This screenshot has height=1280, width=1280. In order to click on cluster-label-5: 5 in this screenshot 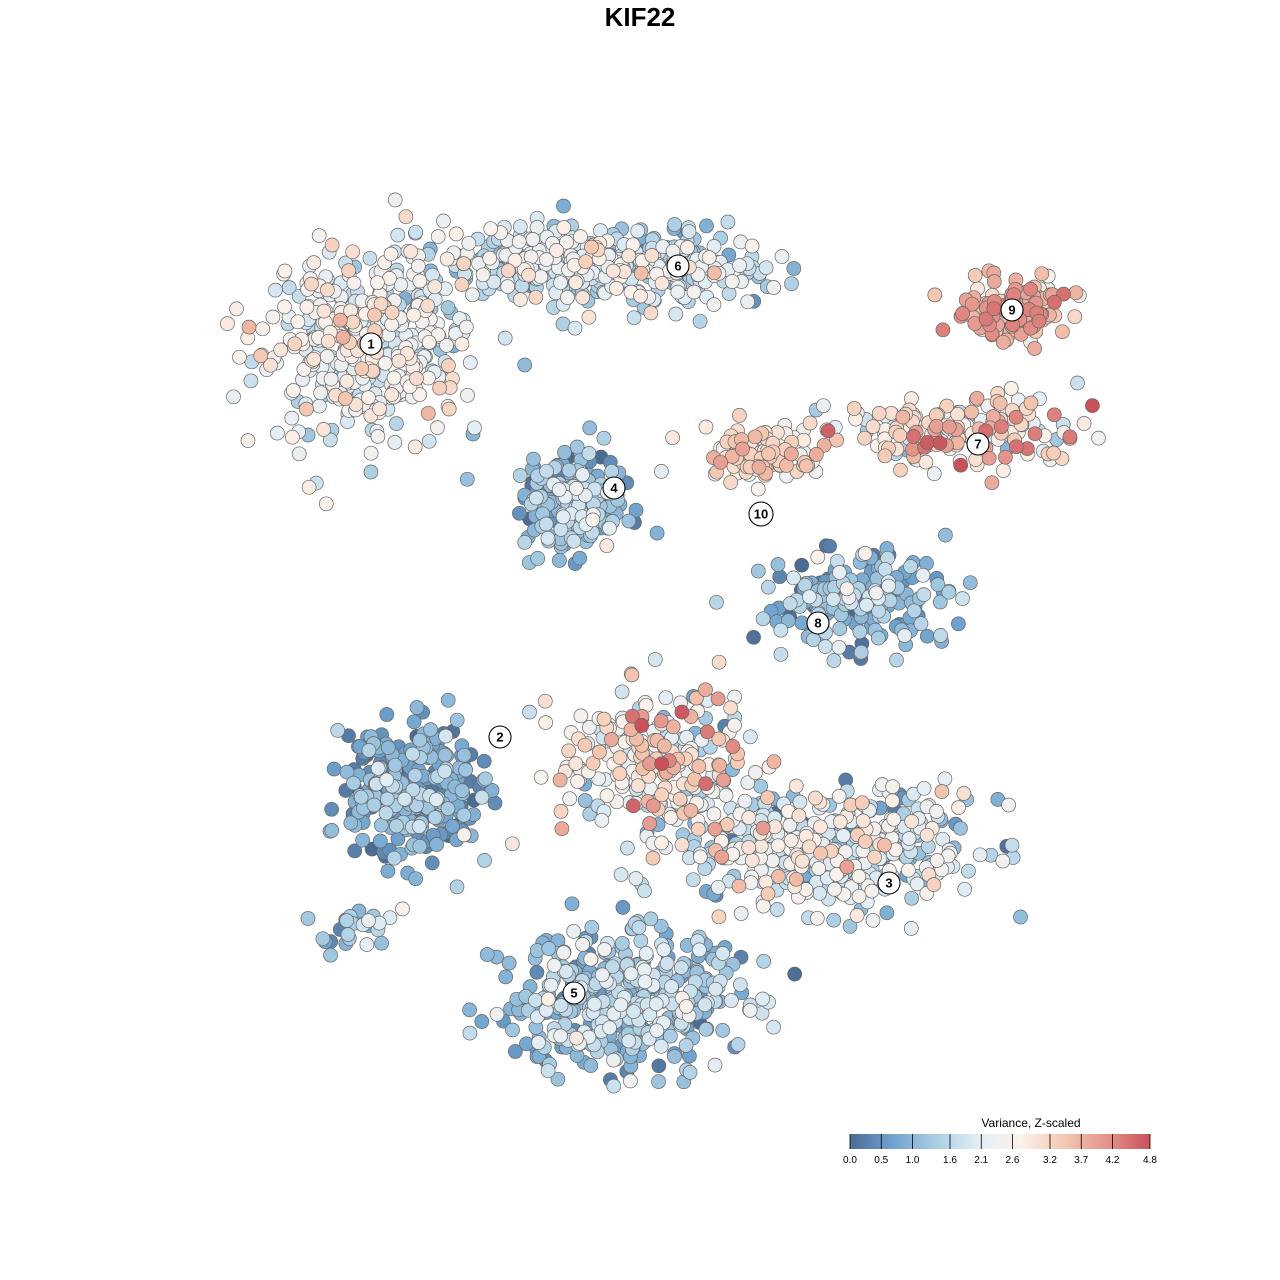, I will do `click(574, 993)`.